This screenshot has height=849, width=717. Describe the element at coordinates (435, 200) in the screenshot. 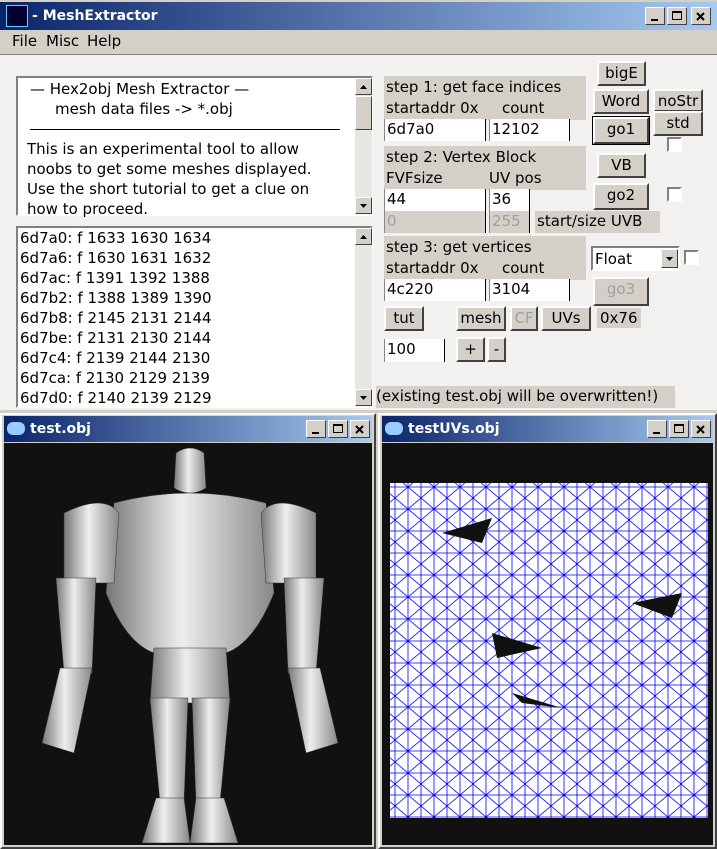

I see `fvf-input: 44` at that location.